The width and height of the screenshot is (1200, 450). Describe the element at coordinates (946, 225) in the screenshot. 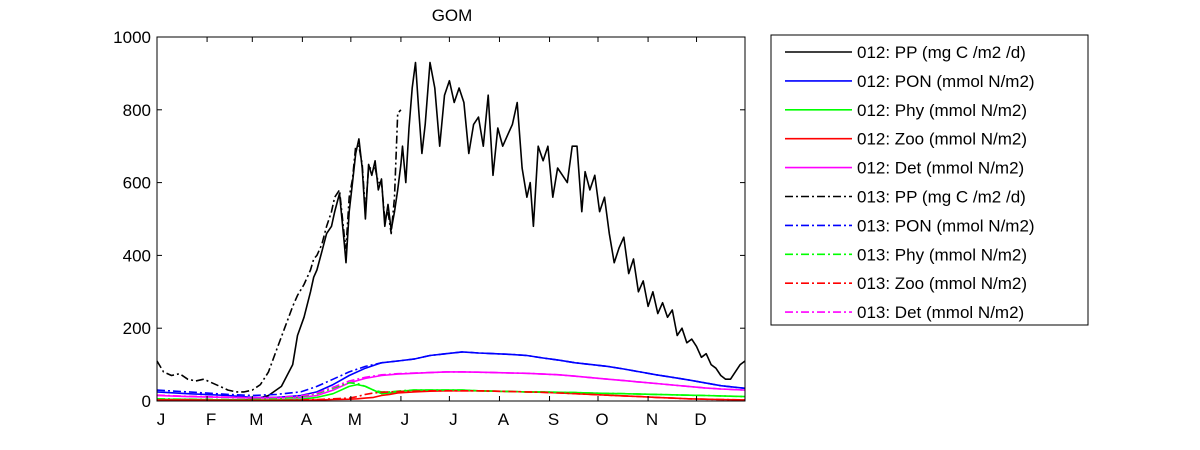

I see `legend-entry-label: 013: PON (mmol N/m2)` at that location.